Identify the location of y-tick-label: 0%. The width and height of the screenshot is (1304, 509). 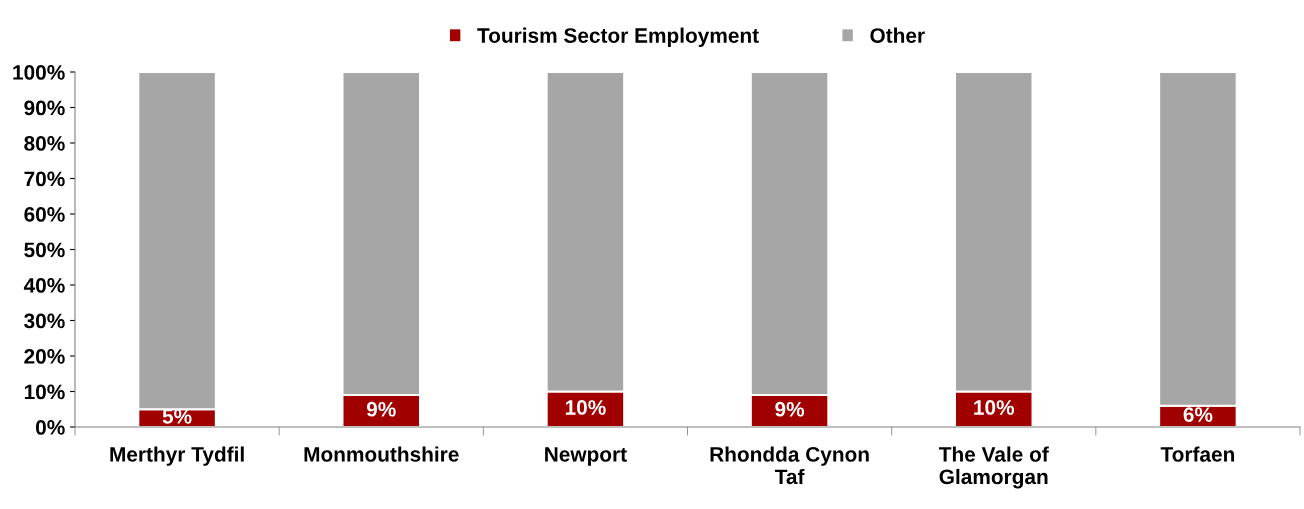
(50, 427).